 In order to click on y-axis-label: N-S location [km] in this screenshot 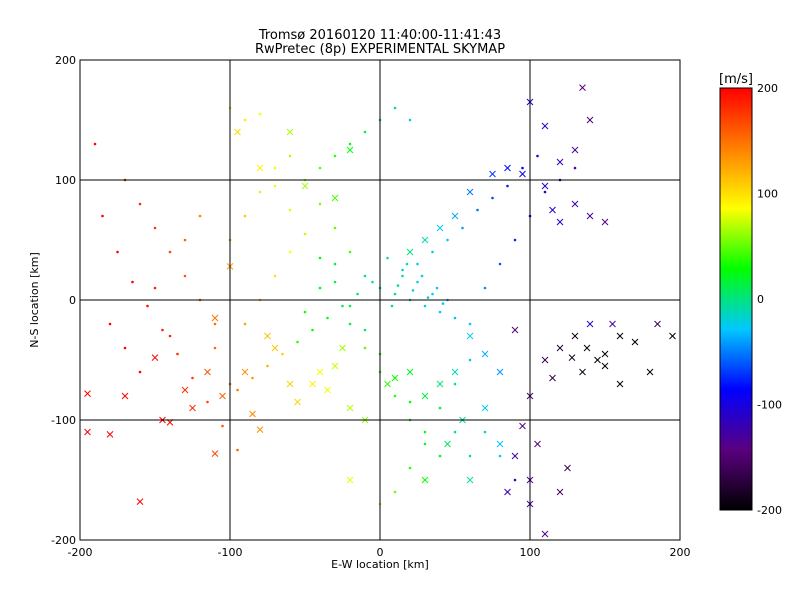, I will do `click(34, 300)`.